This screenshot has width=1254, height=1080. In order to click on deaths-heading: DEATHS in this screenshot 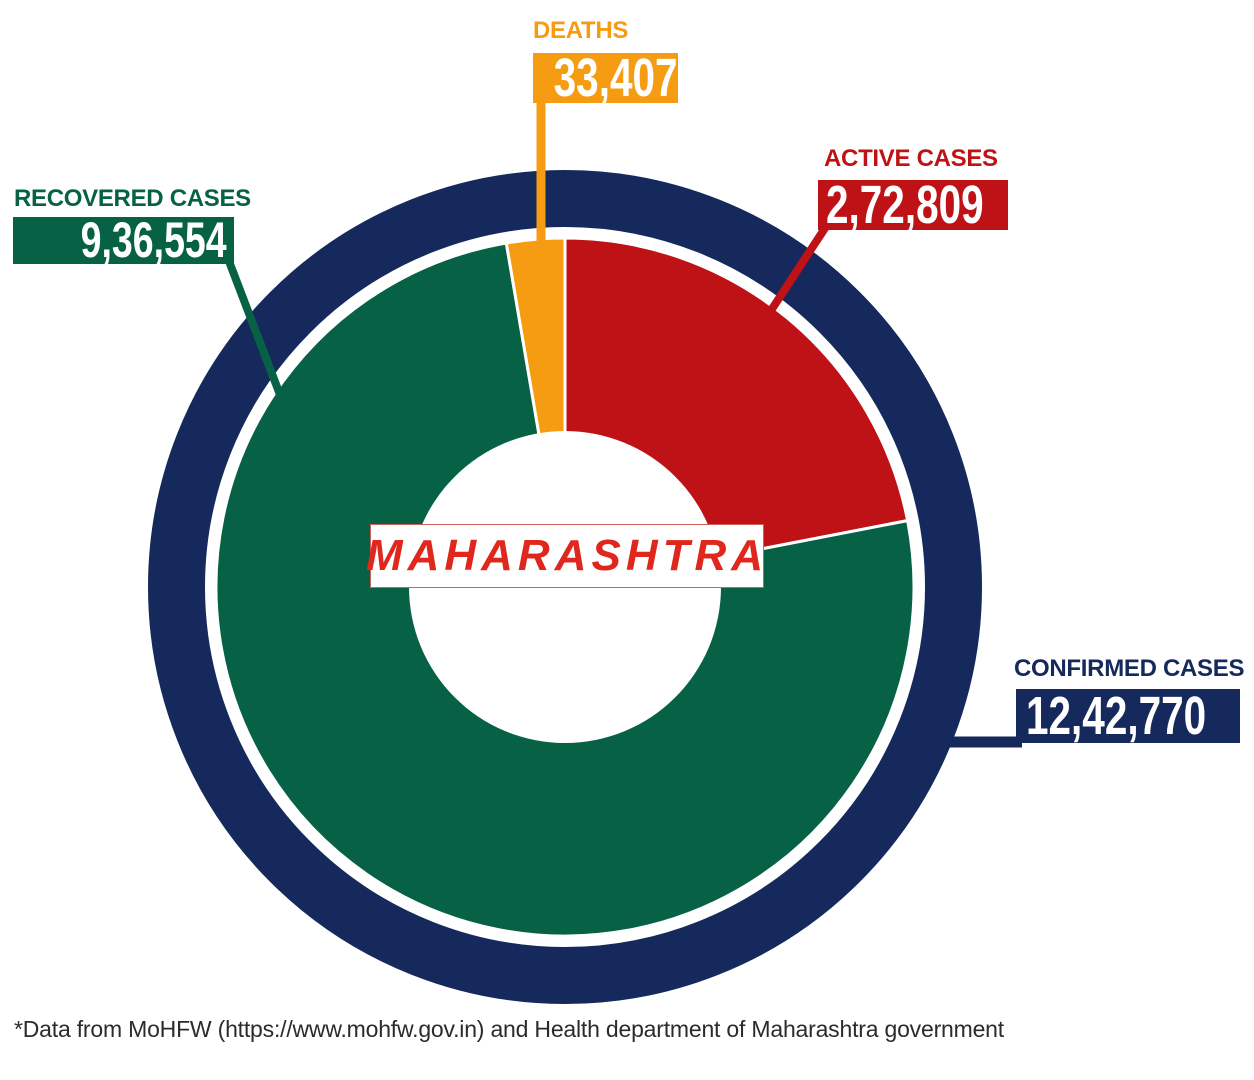, I will do `click(581, 30)`.